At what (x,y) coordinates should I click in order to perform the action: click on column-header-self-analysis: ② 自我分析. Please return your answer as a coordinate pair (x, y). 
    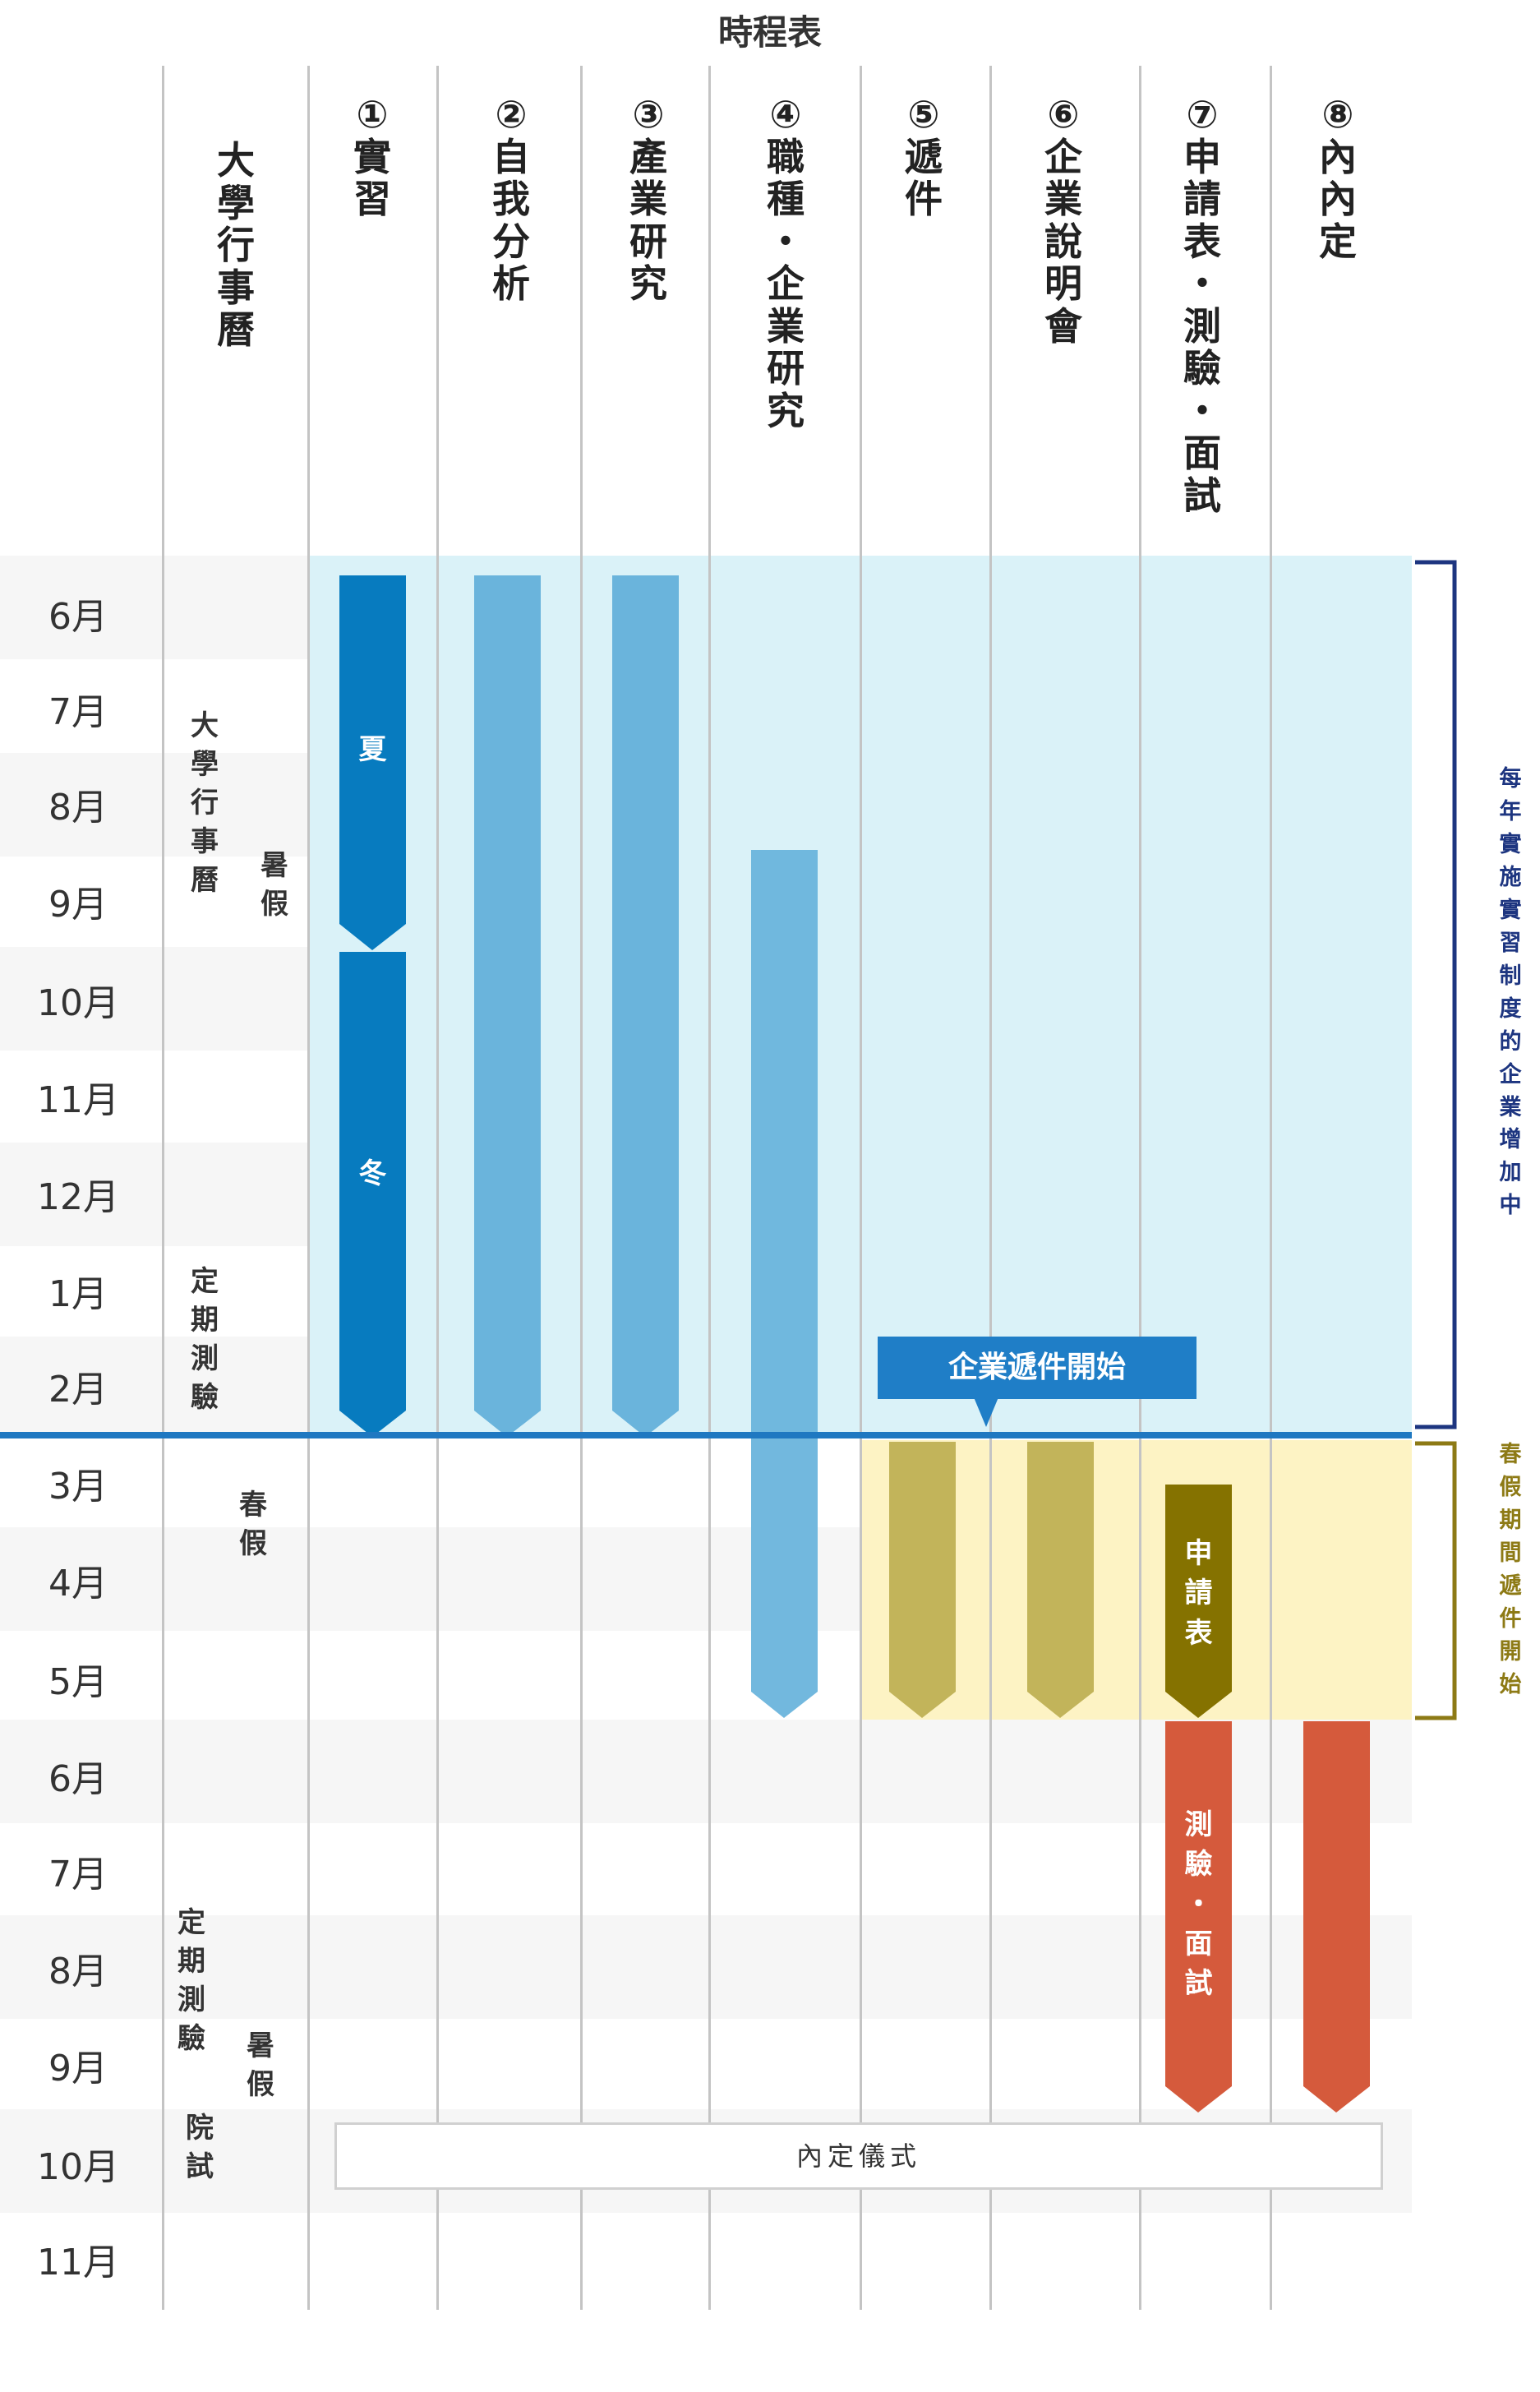
    Looking at the image, I should click on (511, 199).